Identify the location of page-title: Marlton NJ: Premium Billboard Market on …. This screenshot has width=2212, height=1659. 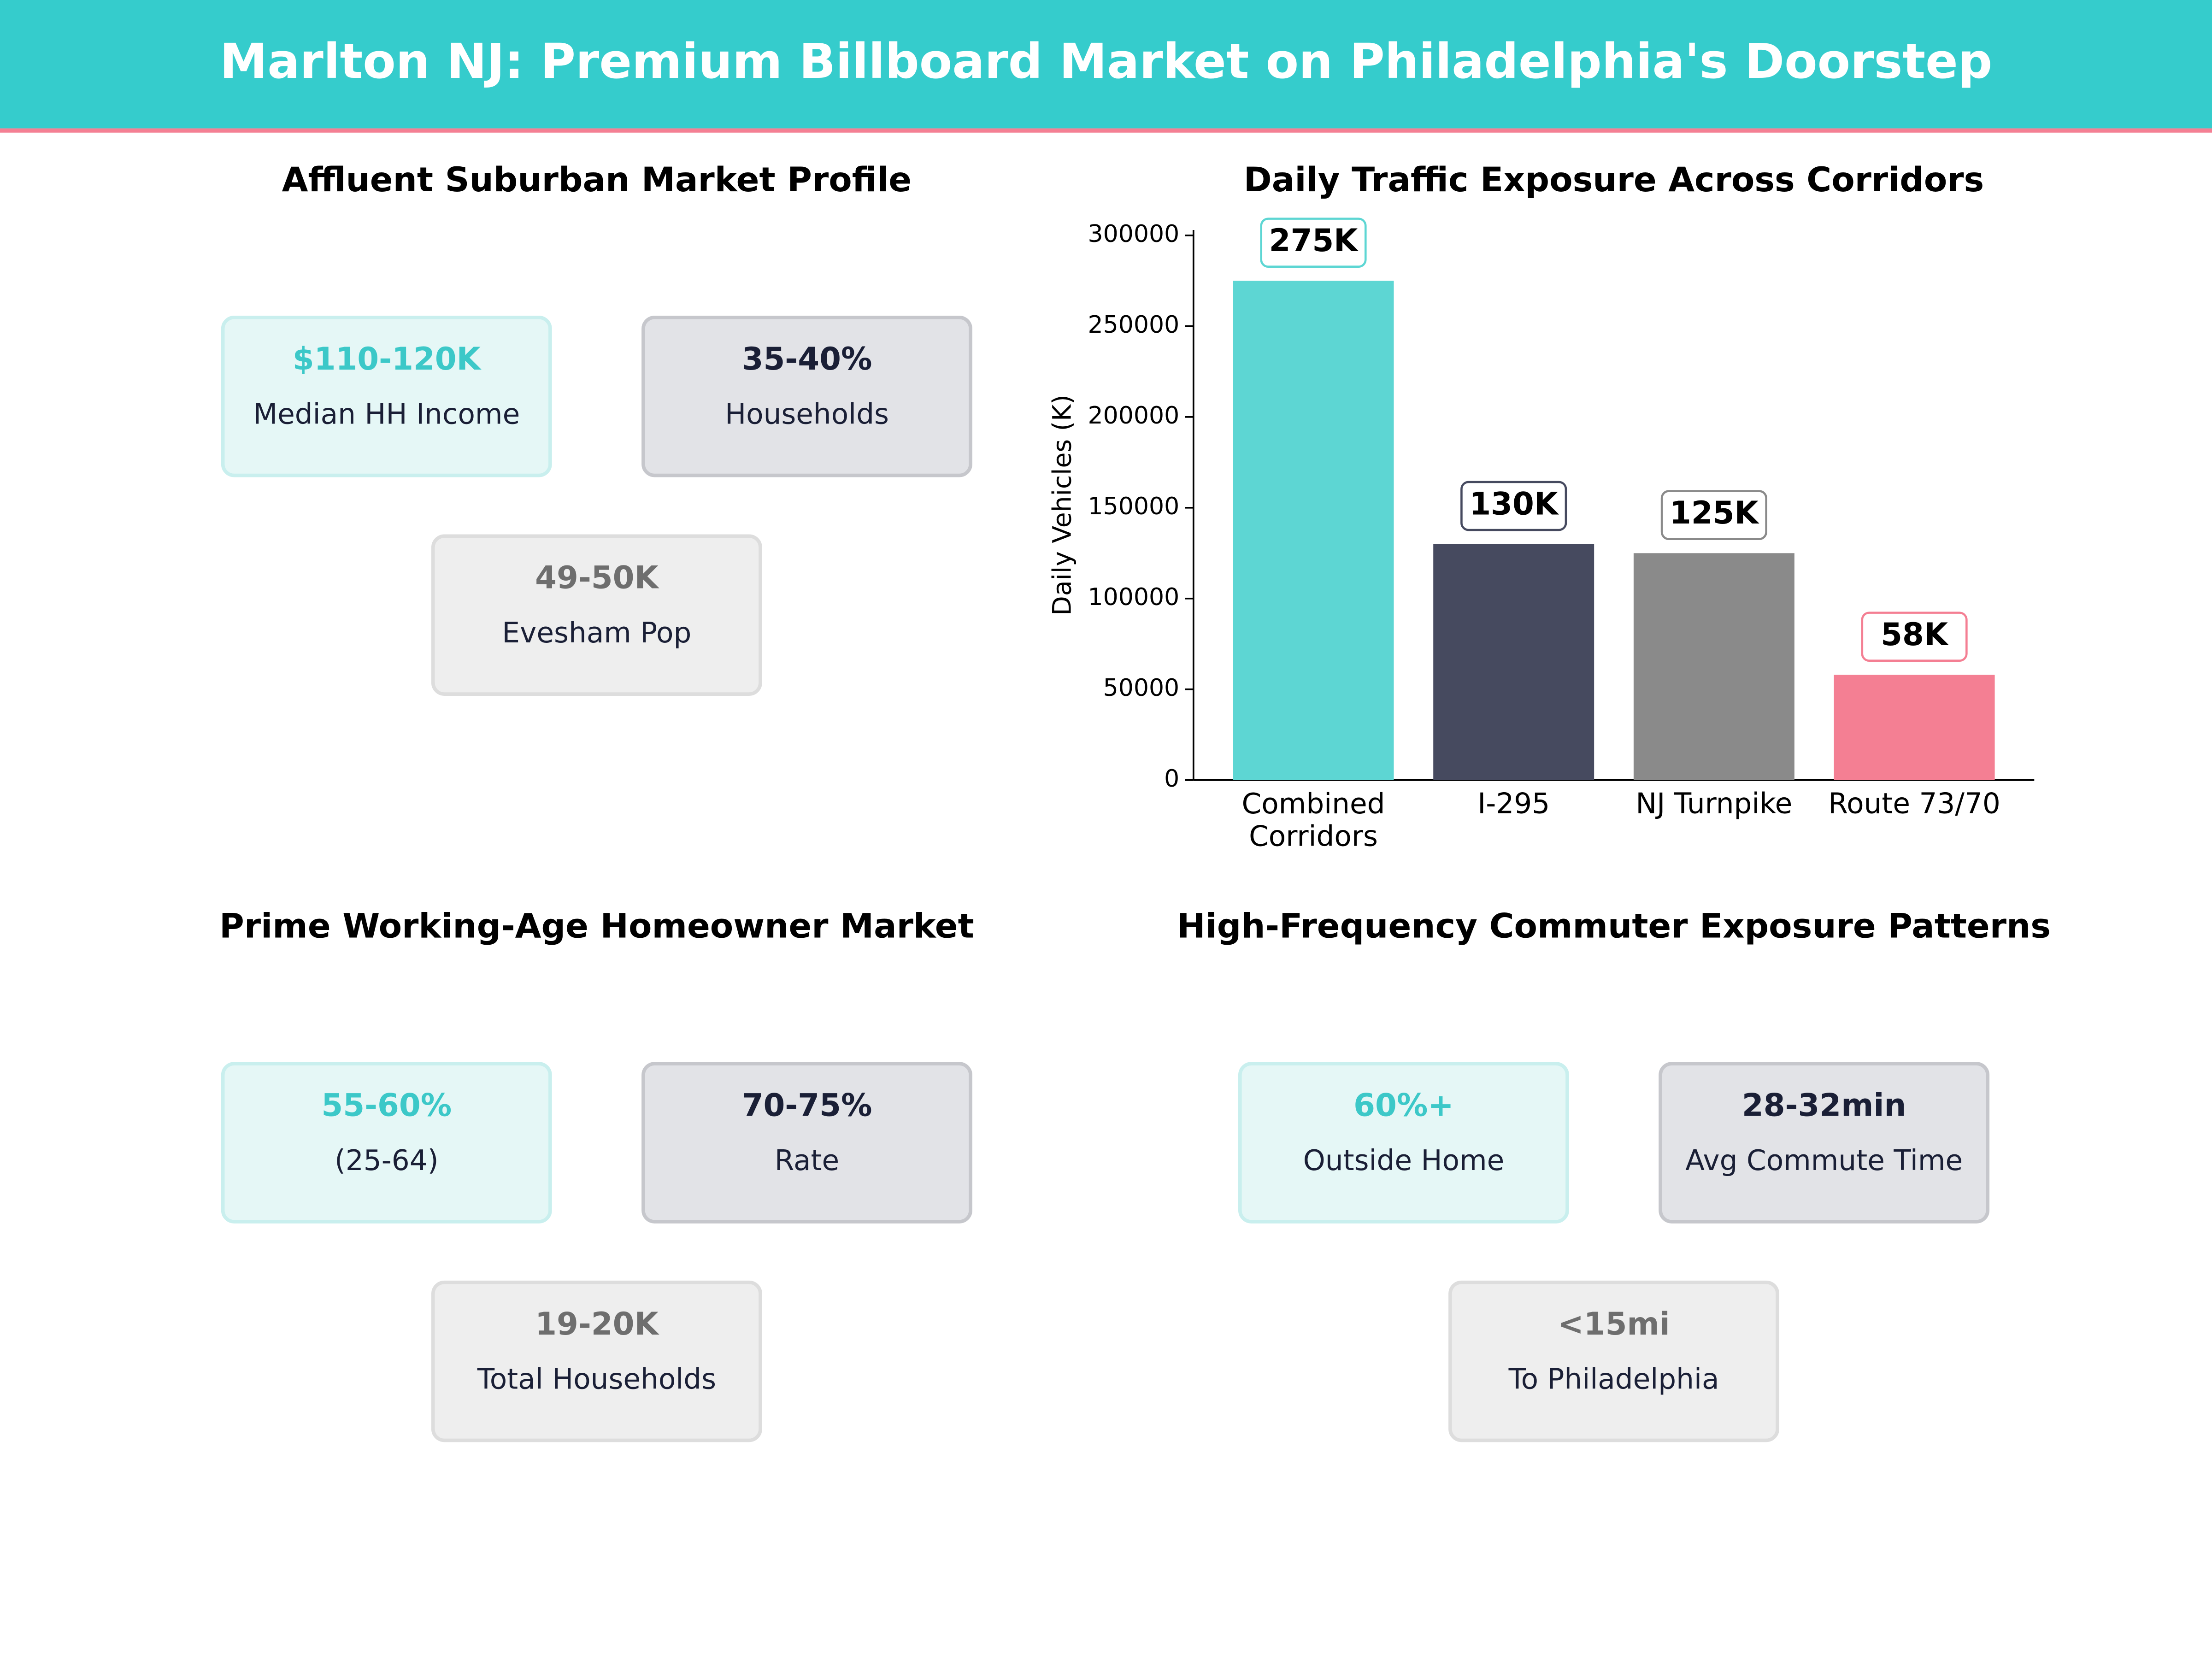
(1106, 61).